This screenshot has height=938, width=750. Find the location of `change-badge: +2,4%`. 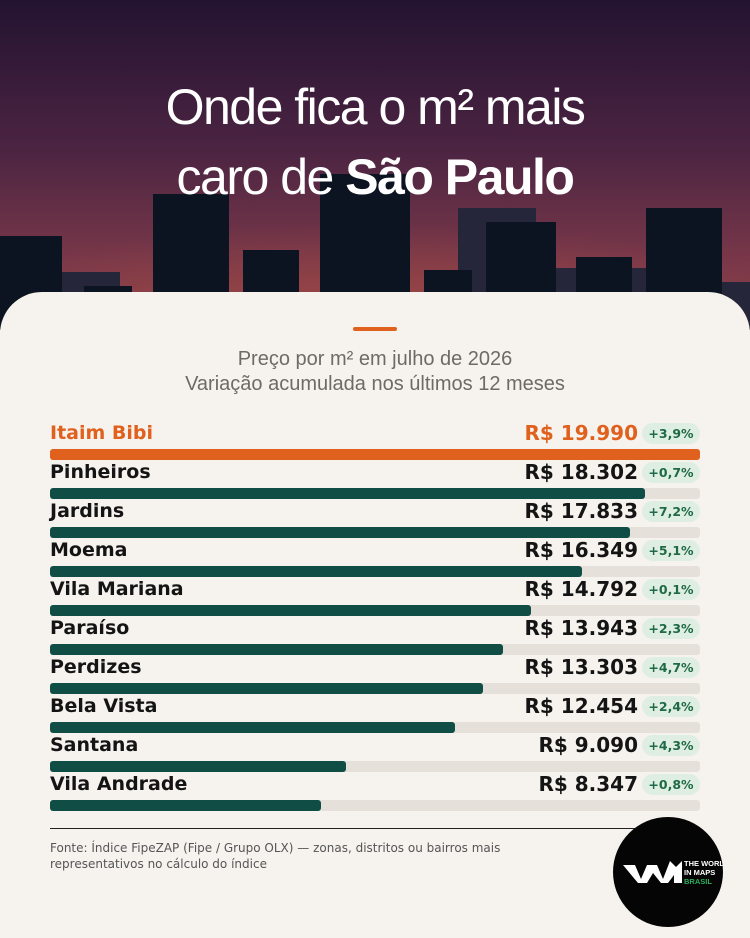

change-badge: +2,4% is located at coordinates (671, 706).